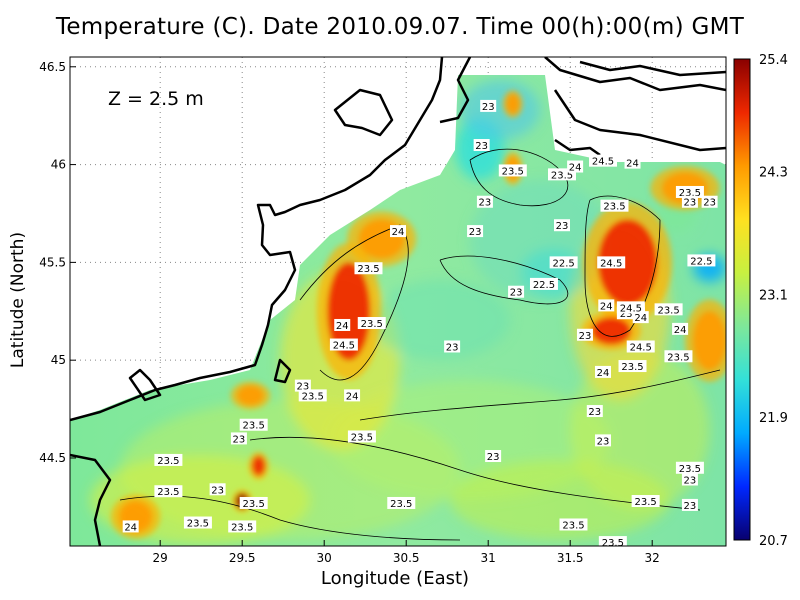 This screenshot has width=800, height=600. What do you see at coordinates (18, 300) in the screenshot?
I see `y-axis-label: Latitude (North)` at bounding box center [18, 300].